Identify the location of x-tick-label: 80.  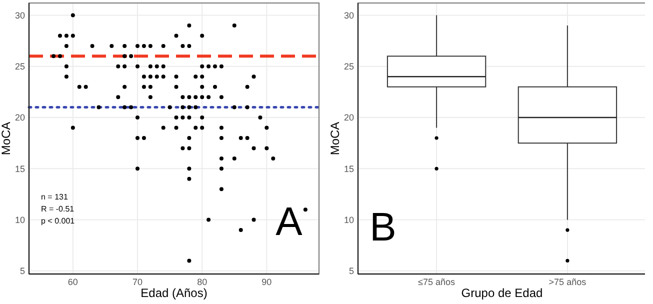
(202, 282).